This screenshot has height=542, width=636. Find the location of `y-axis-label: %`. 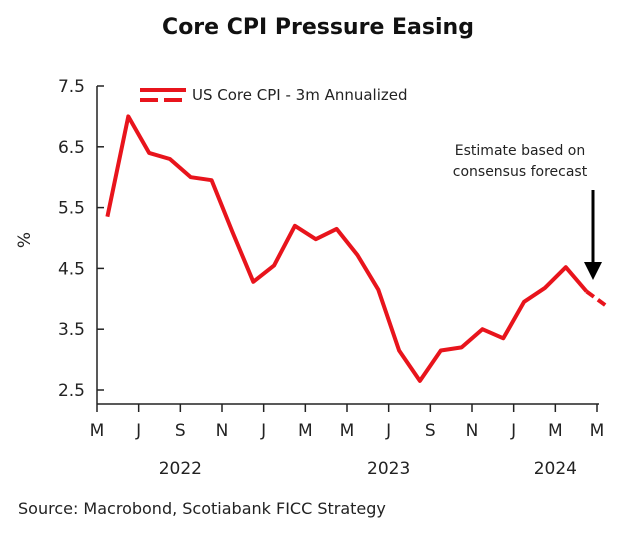

y-axis-label: % is located at coordinates (25, 240).